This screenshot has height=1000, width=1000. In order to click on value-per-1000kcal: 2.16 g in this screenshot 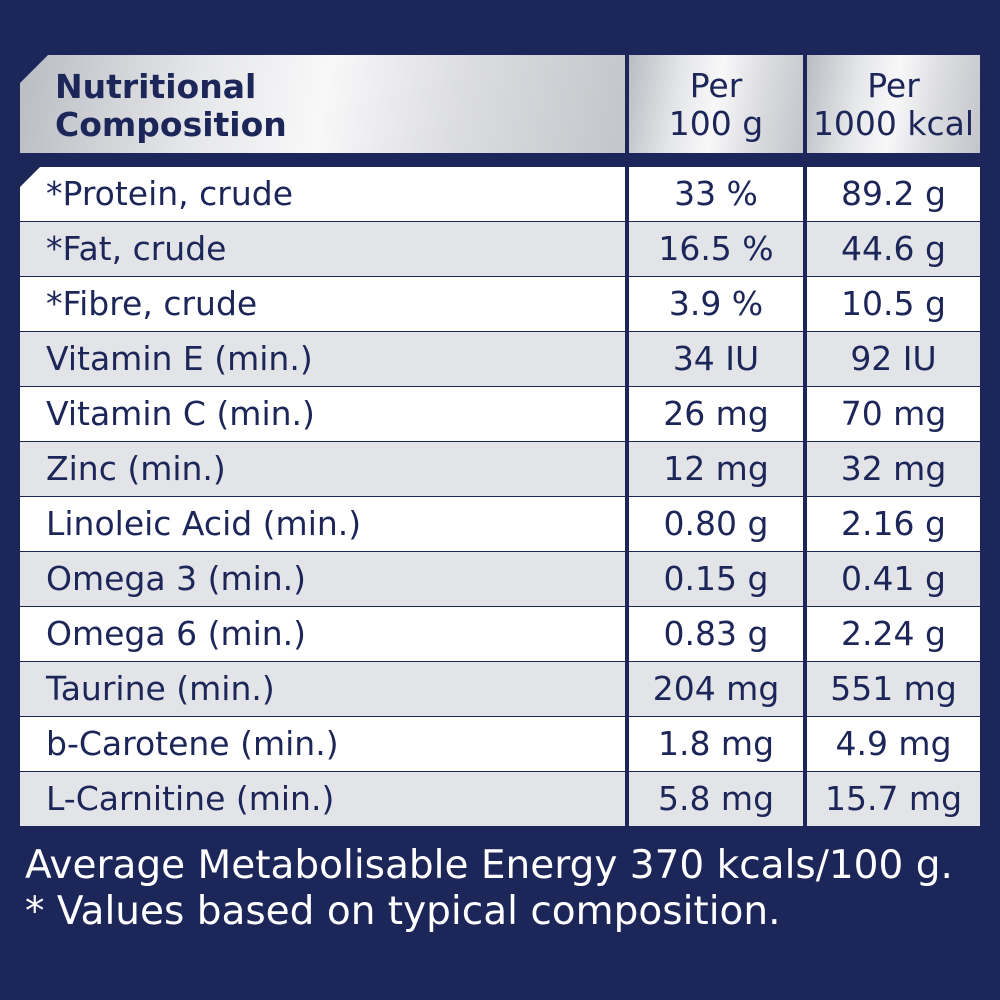, I will do `click(893, 524)`.